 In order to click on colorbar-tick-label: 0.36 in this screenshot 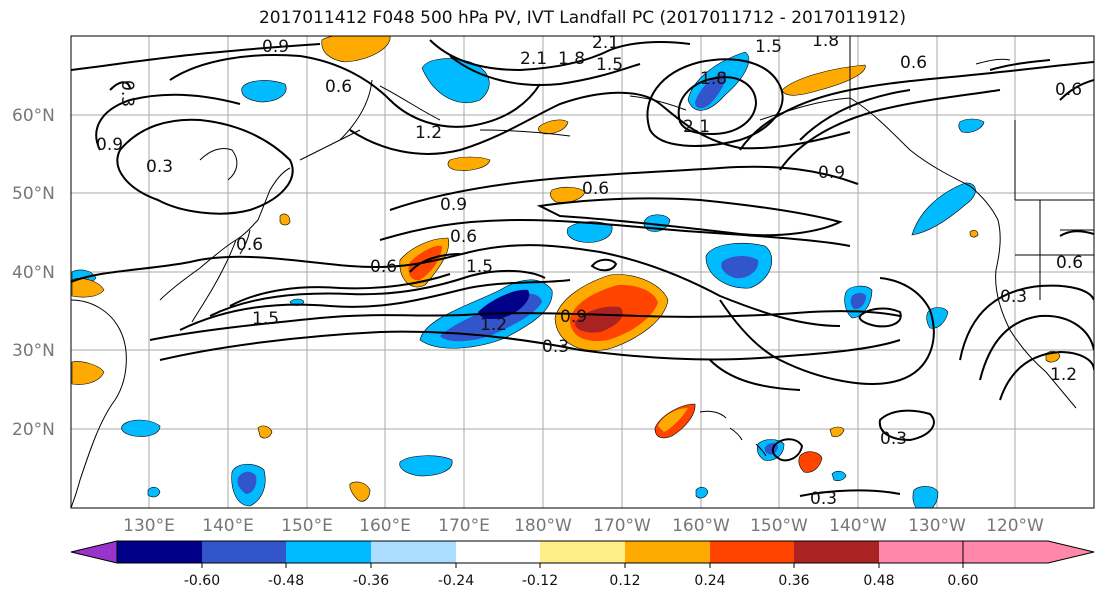, I will do `click(793, 581)`.